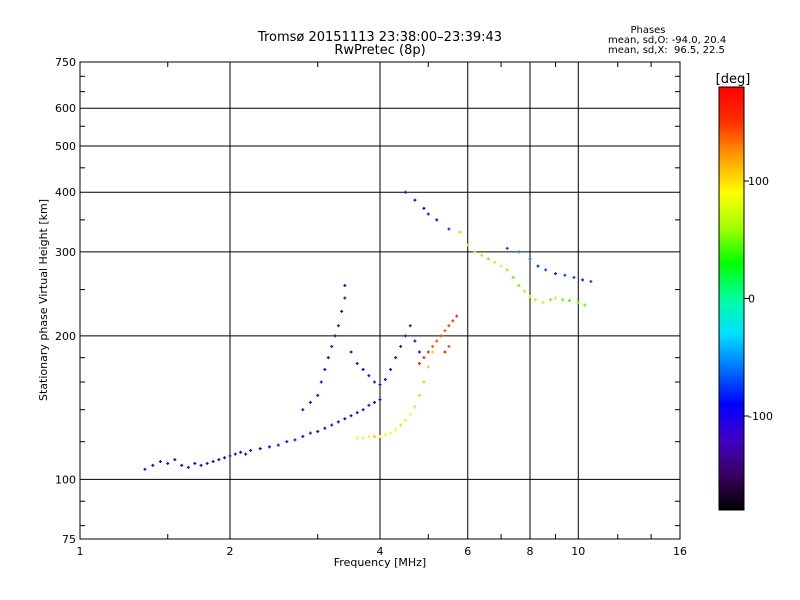  What do you see at coordinates (530, 551) in the screenshot?
I see `x-tick-label: 8` at bounding box center [530, 551].